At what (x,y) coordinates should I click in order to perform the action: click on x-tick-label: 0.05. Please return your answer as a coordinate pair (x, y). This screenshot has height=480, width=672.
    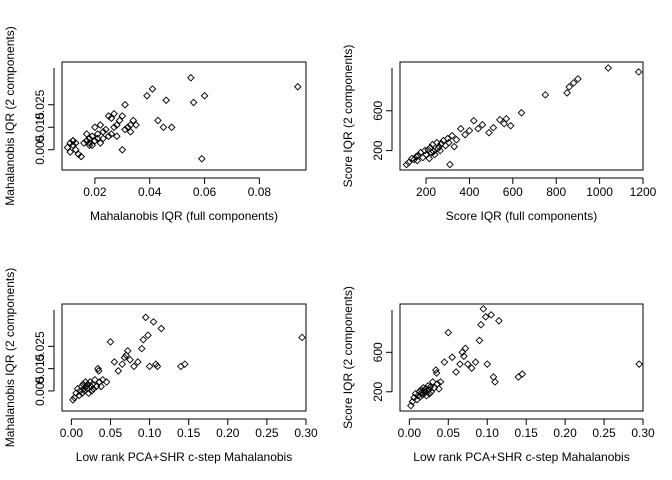
    Looking at the image, I should click on (449, 433).